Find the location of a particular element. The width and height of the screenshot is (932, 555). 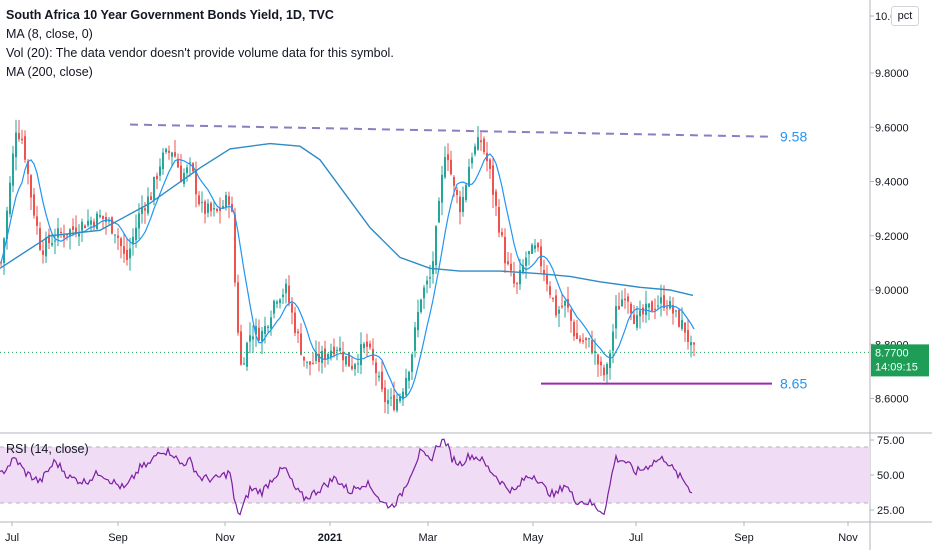

rsi-line is located at coordinates (346, 477).